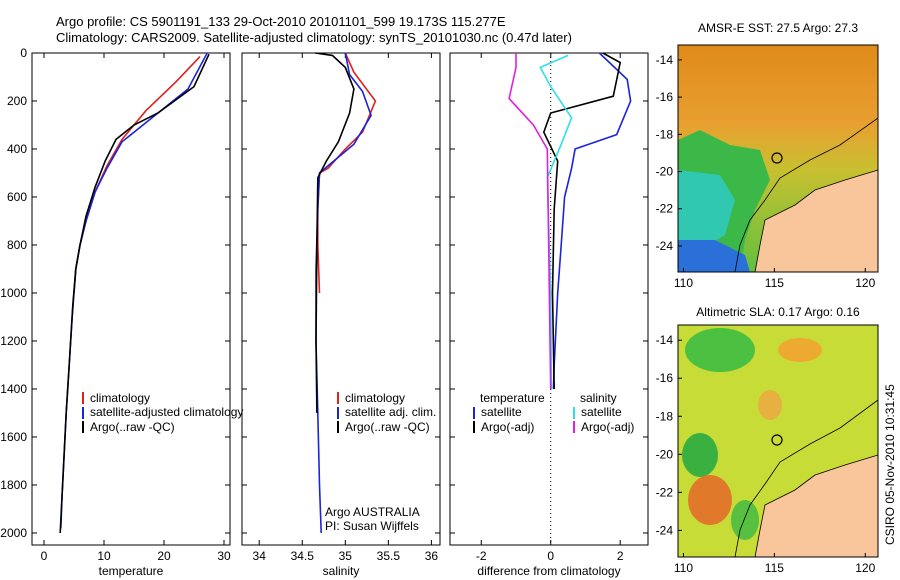 This screenshot has height=580, width=900. Describe the element at coordinates (548, 571) in the screenshot. I see `x-axis-label: difference from climatology` at that location.